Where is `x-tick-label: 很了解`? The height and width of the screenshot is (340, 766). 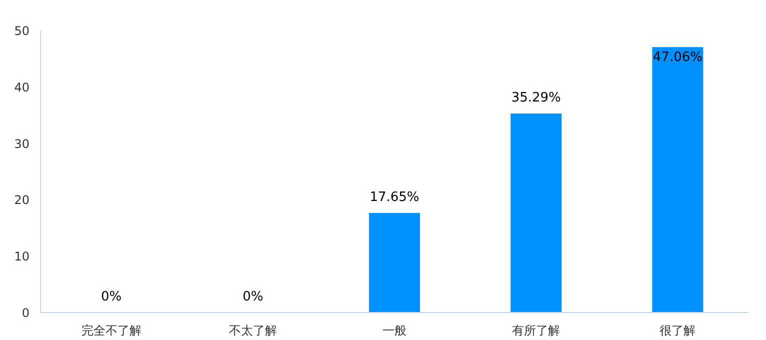
x-tick-label: 很了解 is located at coordinates (678, 331).